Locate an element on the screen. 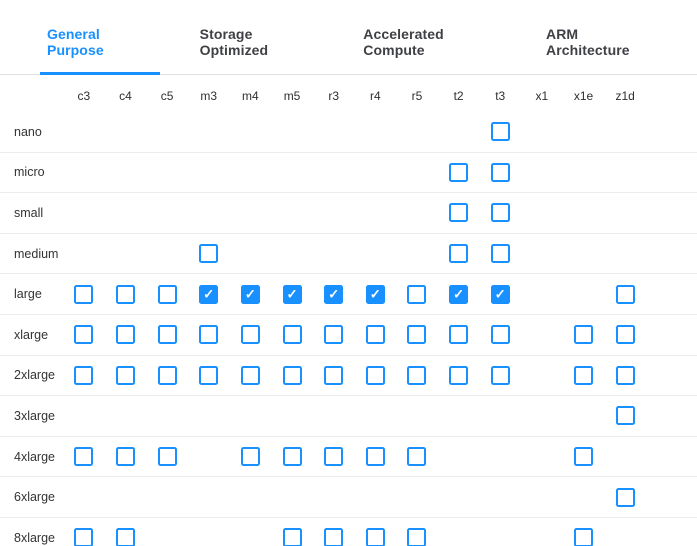 The image size is (697, 546). cell-8xlarge-t3 is located at coordinates (500, 532).